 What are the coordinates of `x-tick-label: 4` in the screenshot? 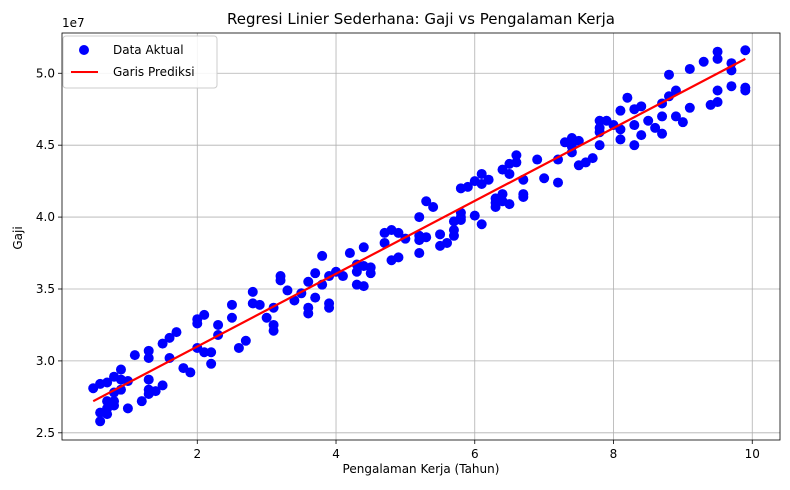 It's located at (336, 454).